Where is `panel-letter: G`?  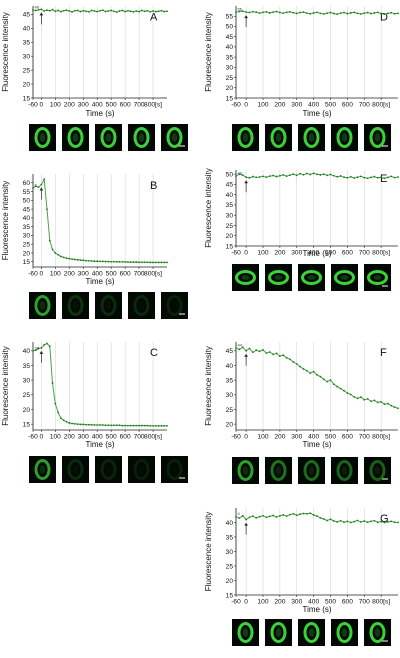 panel-letter: G is located at coordinates (384, 519).